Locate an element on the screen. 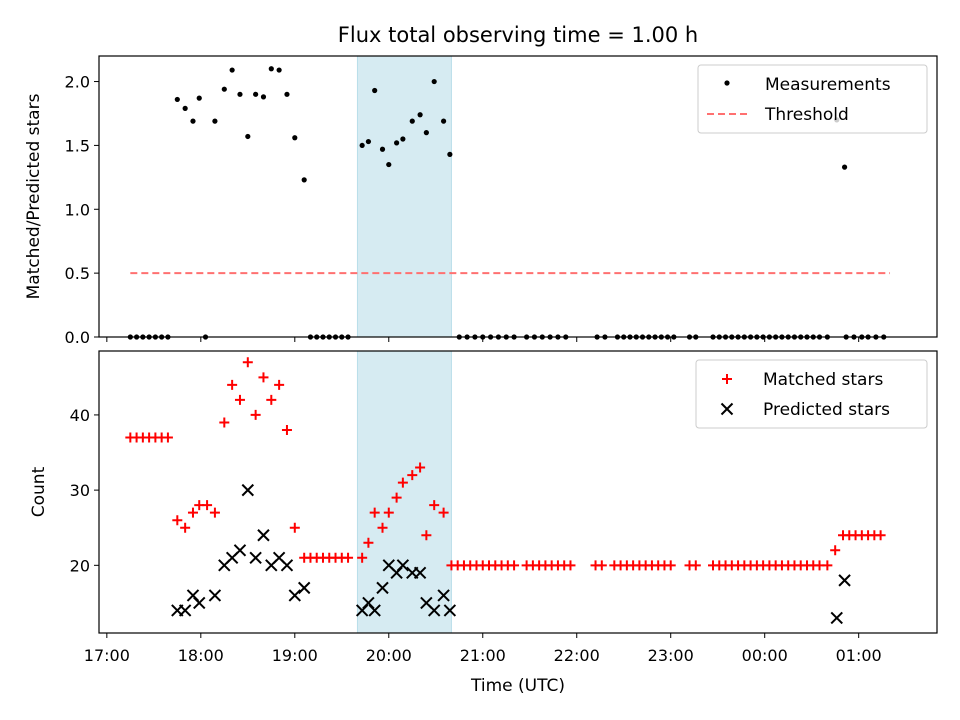 The width and height of the screenshot is (960, 720). x-tick-label: 21:00 is located at coordinates (483, 655).